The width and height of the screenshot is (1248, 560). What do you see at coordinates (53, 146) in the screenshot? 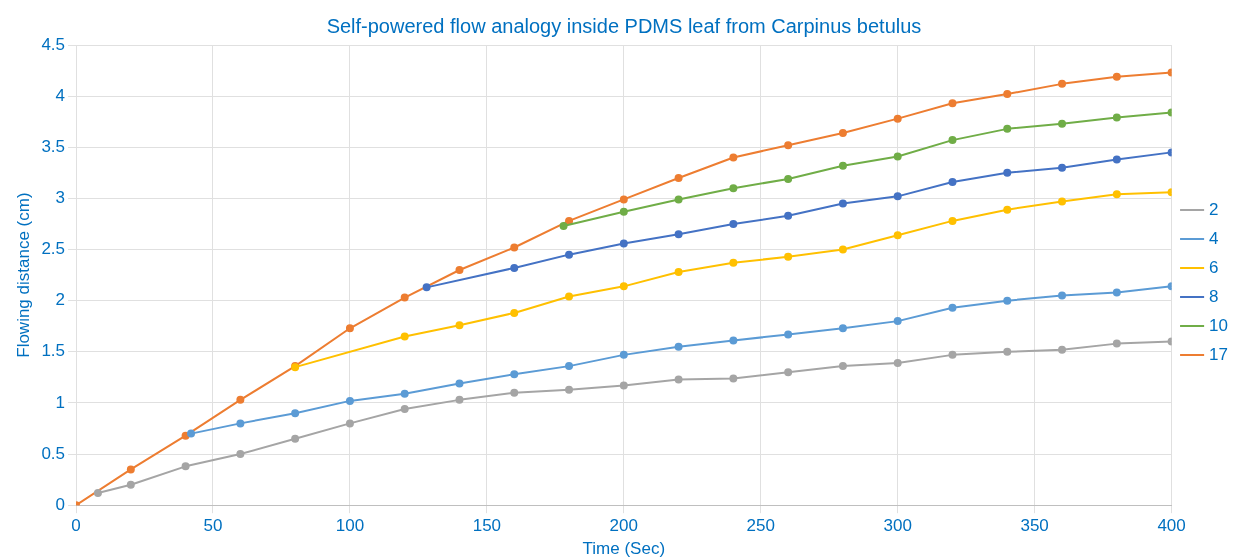
I see `y-tick-label: 3.5` at bounding box center [53, 146].